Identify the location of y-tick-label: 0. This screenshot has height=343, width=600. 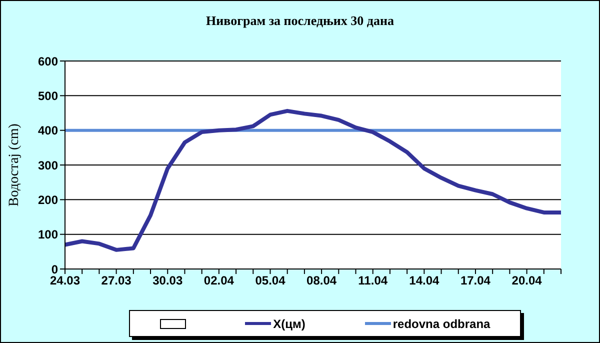
(54, 269).